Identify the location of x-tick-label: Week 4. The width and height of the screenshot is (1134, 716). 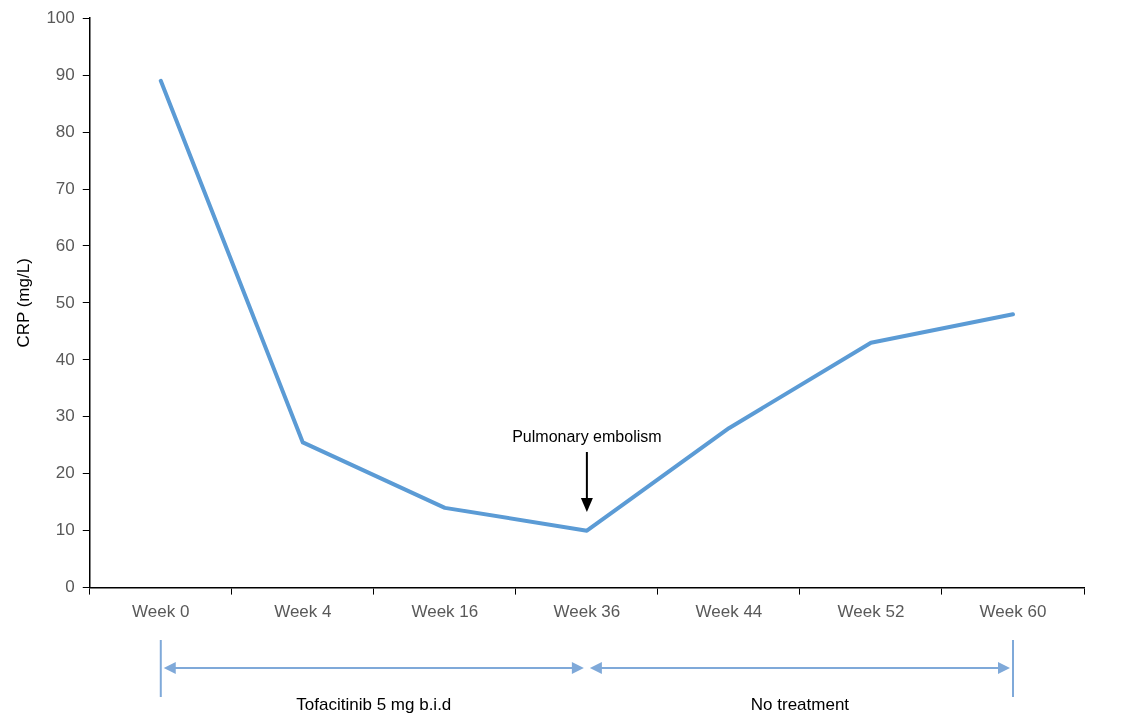
(303, 612).